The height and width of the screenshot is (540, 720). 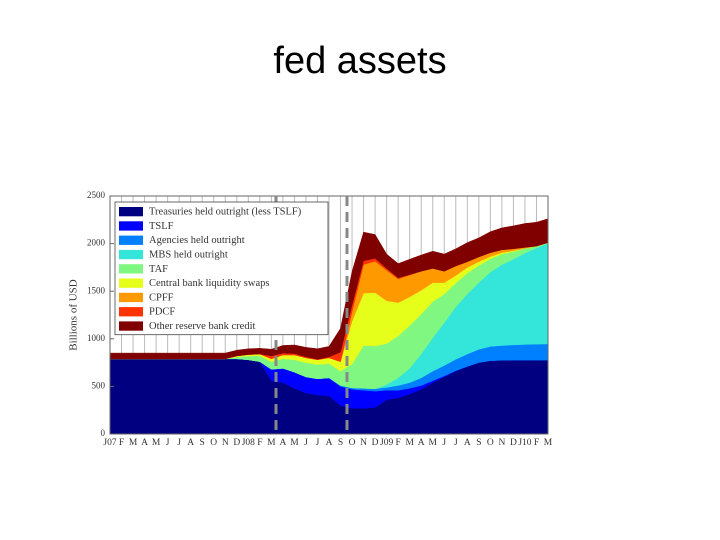 I want to click on x-tick-label: J07, so click(x=109, y=443).